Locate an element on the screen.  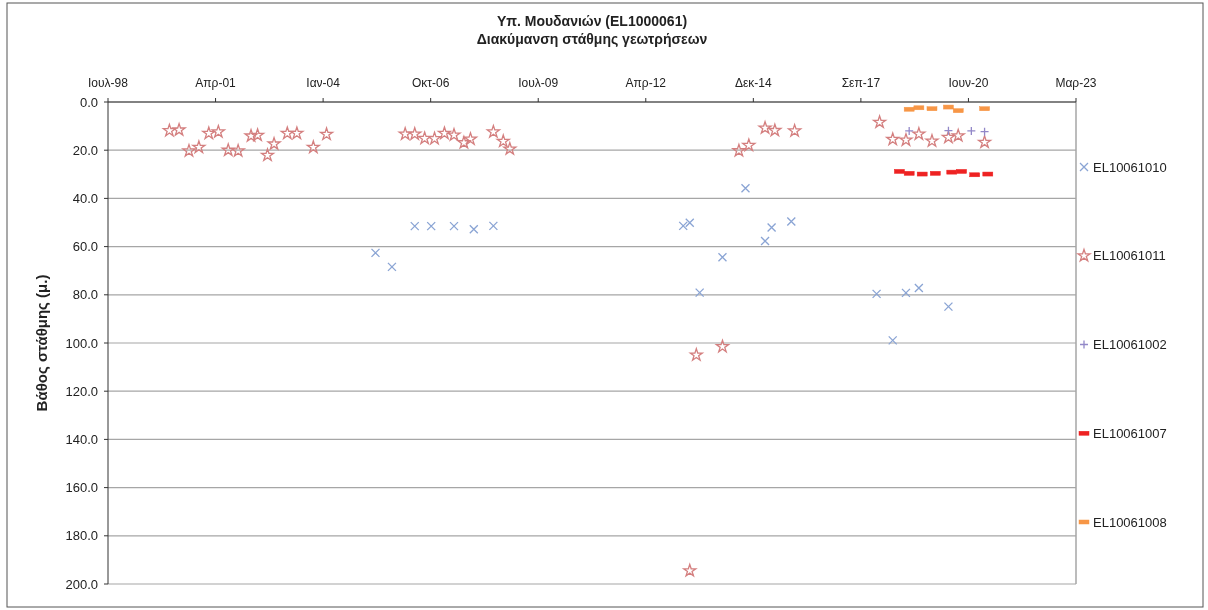
y-tick-label: 200.0 is located at coordinates (81, 584).